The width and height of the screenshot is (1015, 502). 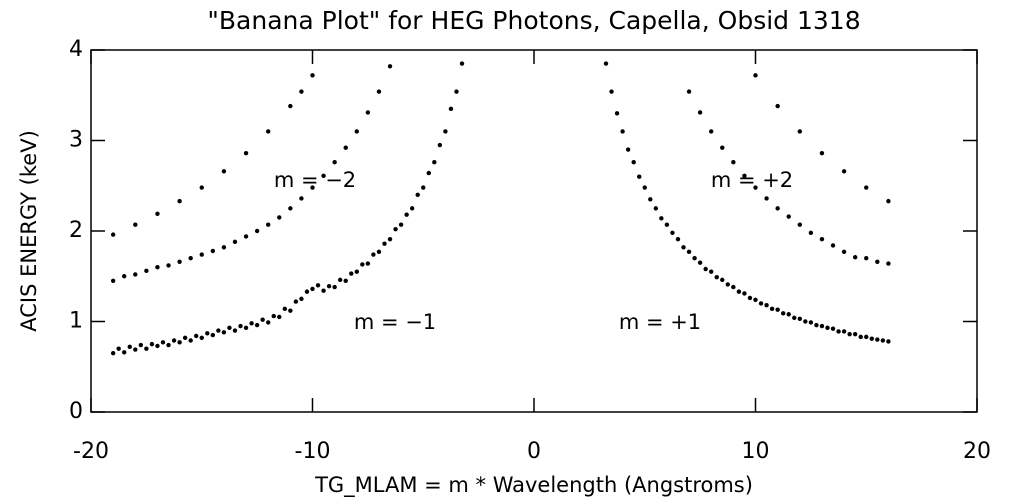 I want to click on y-tick-label: 1, so click(x=76, y=321).